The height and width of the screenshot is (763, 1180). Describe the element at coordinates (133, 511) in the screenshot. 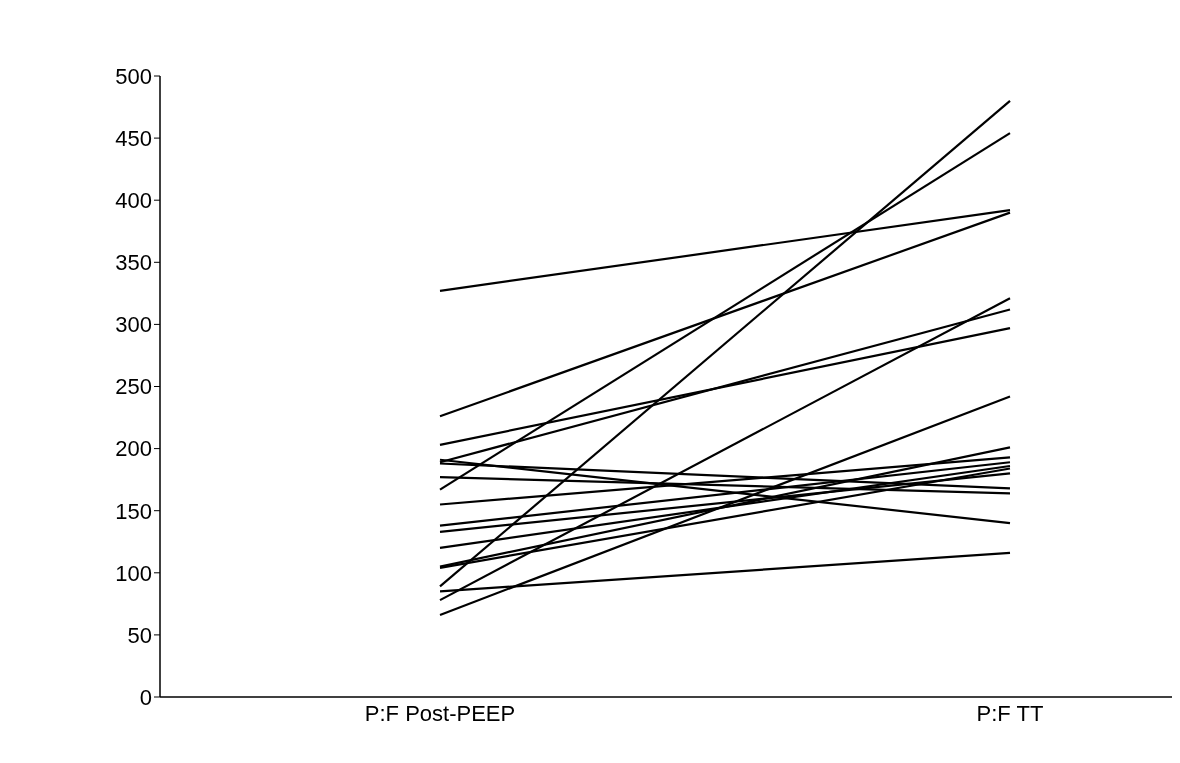

I see `y-tick-label: 150` at that location.